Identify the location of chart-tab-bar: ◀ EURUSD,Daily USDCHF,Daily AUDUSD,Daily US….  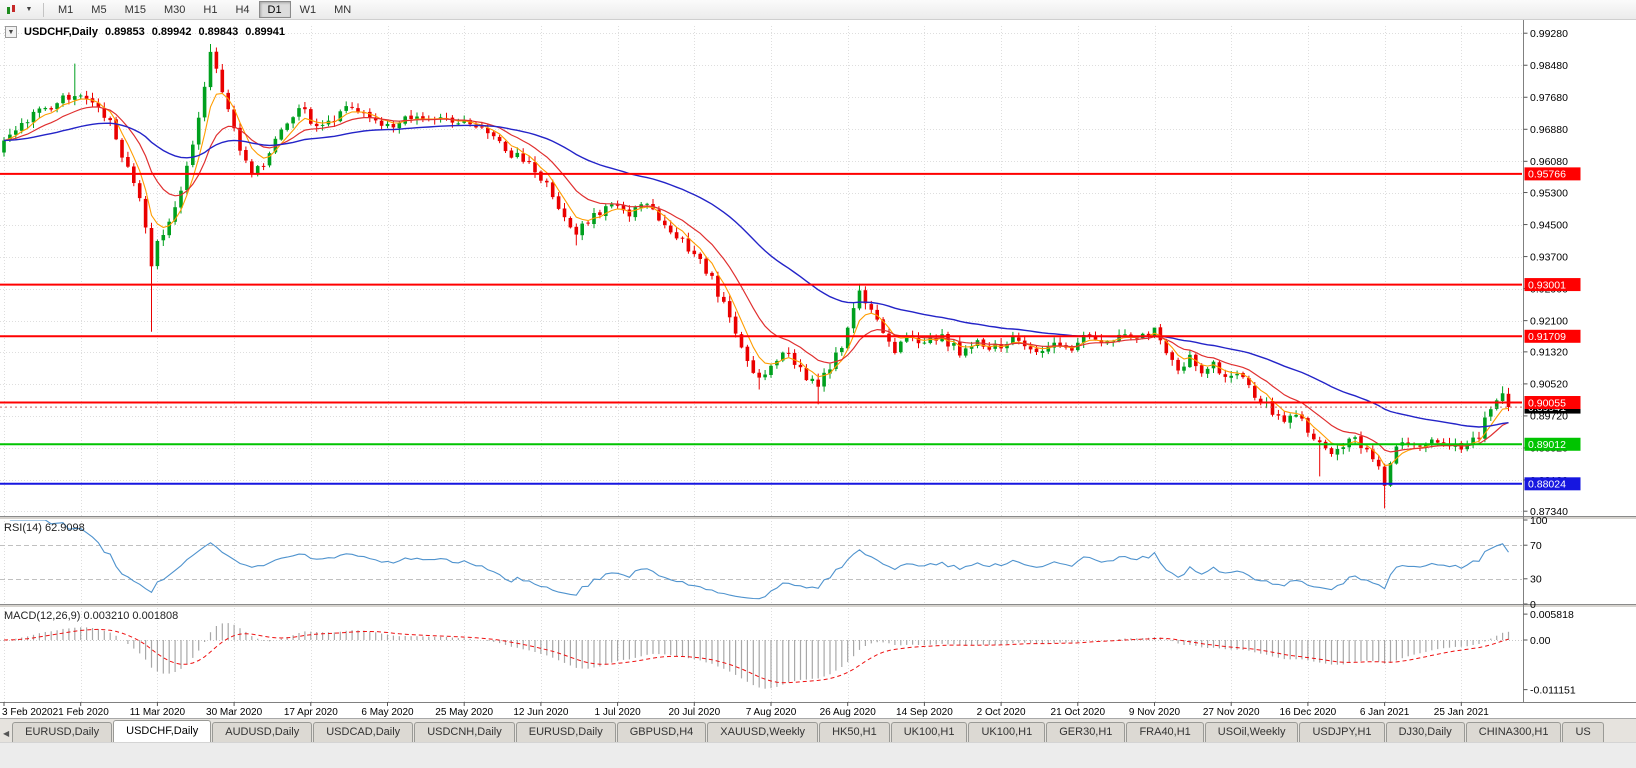
(818, 730).